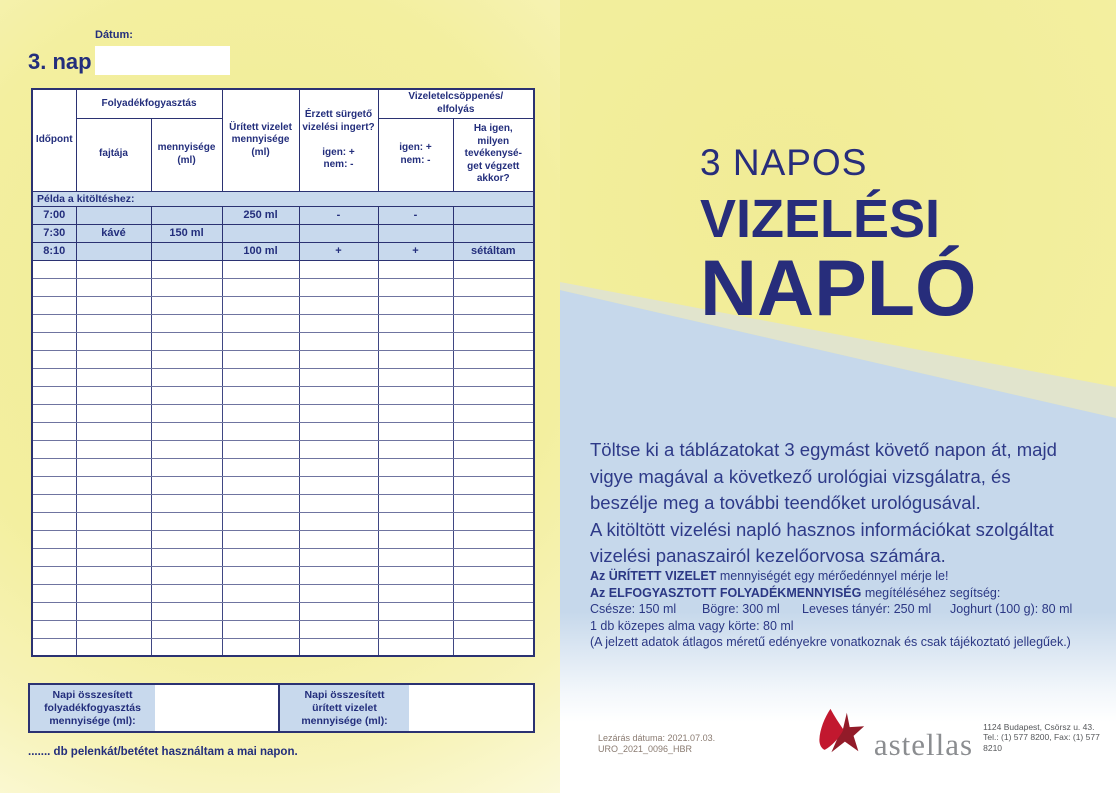 This screenshot has height=793, width=1116. I want to click on urine-total-input, so click(471, 708).